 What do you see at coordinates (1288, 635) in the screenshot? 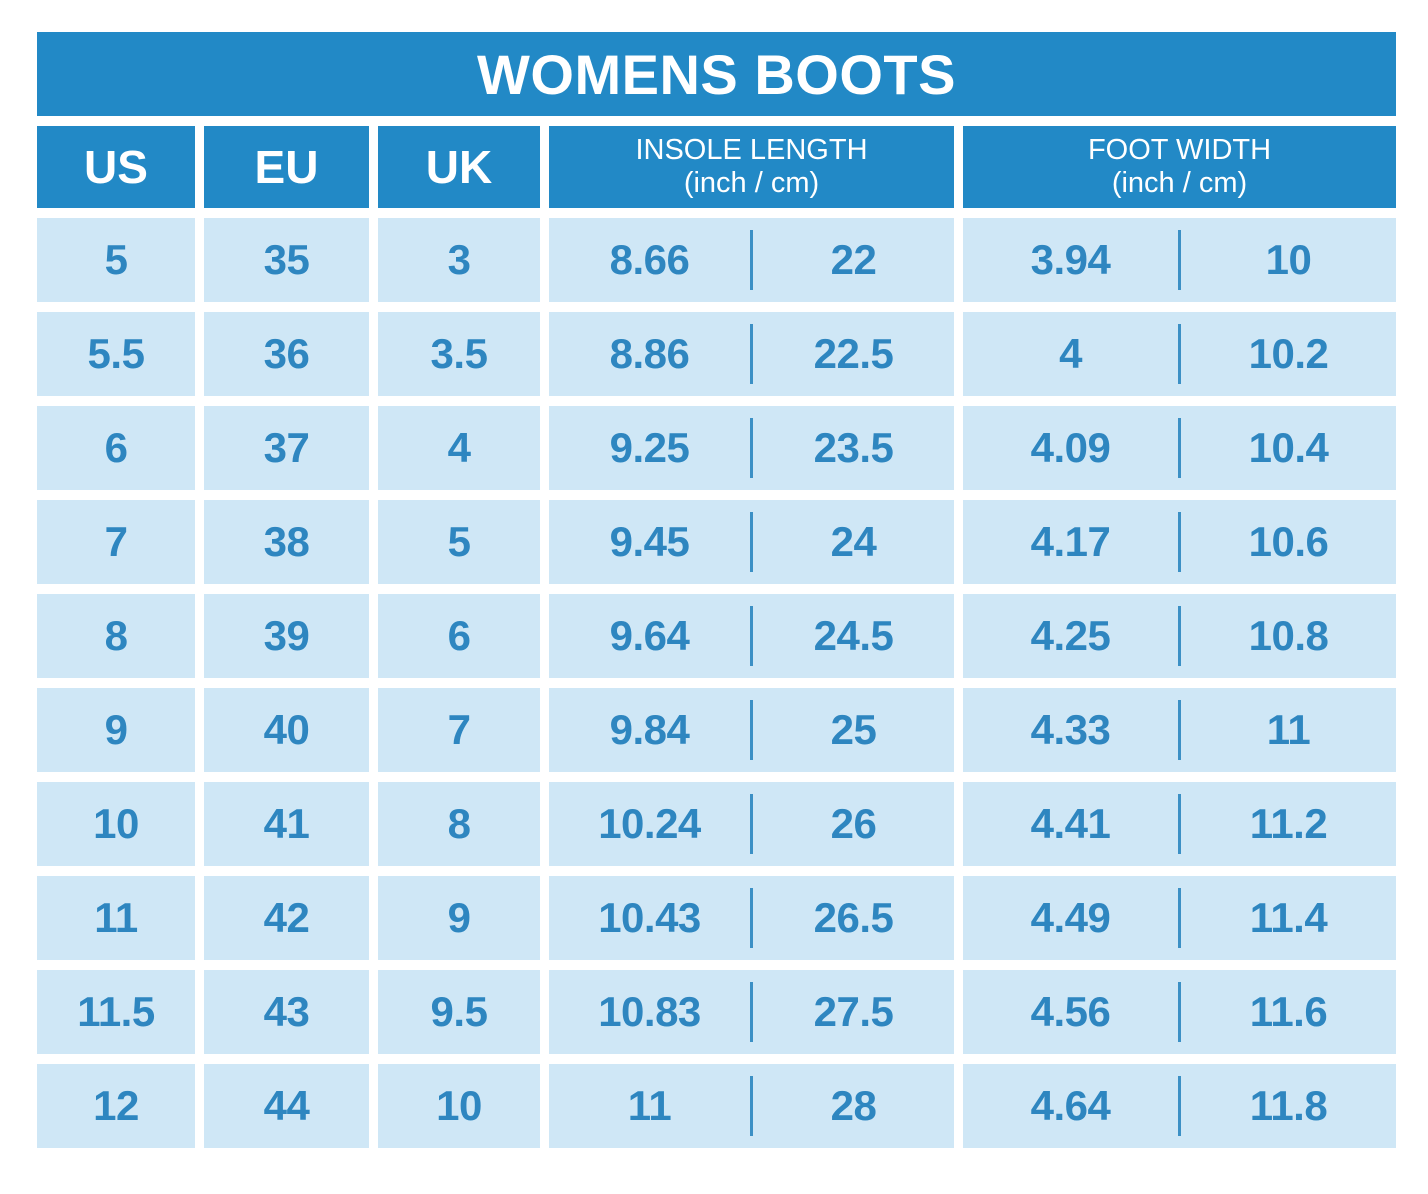
I see `foot-width-cm-value: 10.8` at bounding box center [1288, 635].